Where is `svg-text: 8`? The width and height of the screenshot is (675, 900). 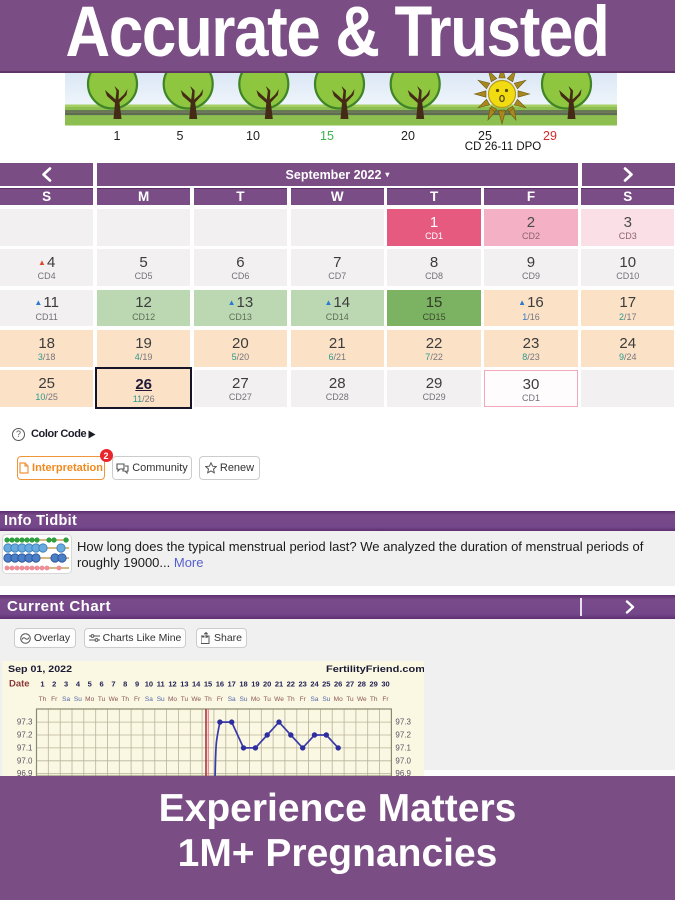
svg-text: 8 is located at coordinates (125, 684).